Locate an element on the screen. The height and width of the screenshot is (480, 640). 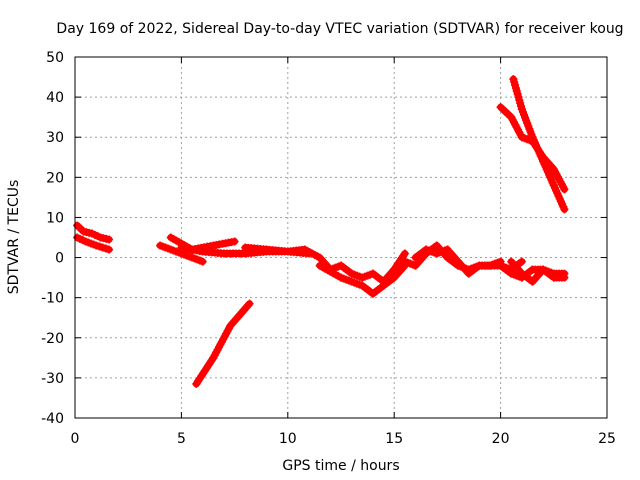
x-axis-label: GPS time / hours is located at coordinates (340, 466).